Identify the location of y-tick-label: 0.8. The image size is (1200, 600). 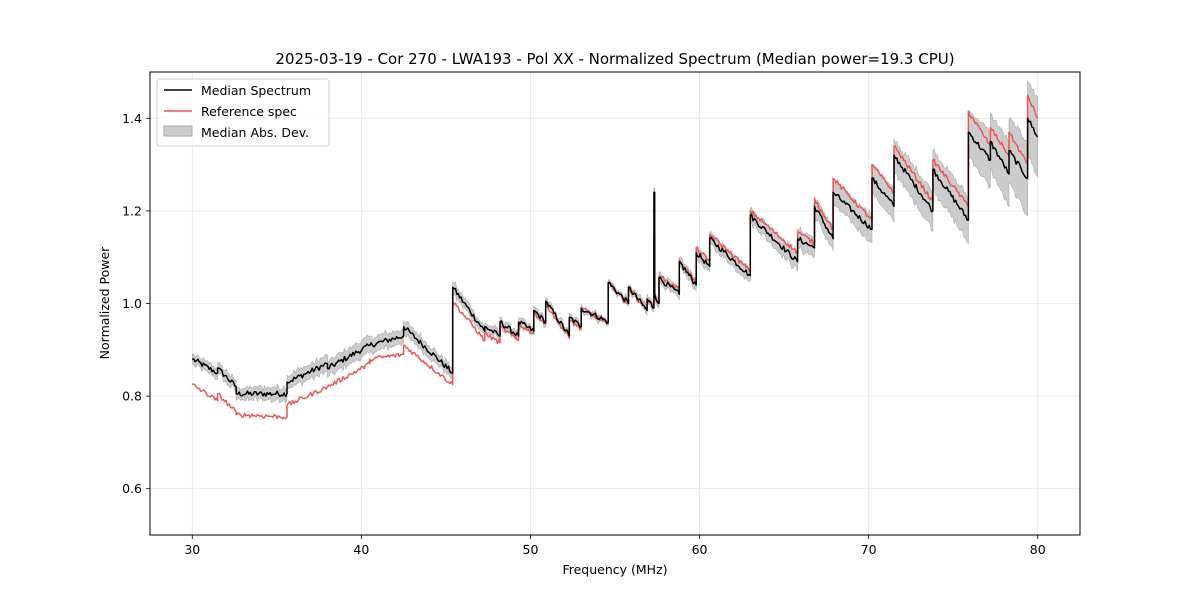
(132, 396).